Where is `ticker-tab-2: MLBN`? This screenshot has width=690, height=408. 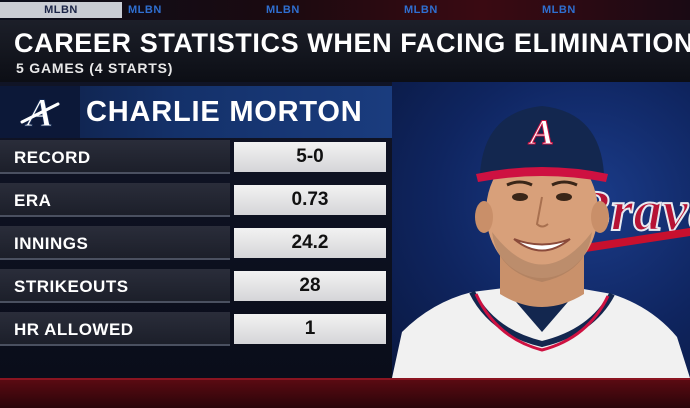 ticker-tab-2: MLBN is located at coordinates (145, 10).